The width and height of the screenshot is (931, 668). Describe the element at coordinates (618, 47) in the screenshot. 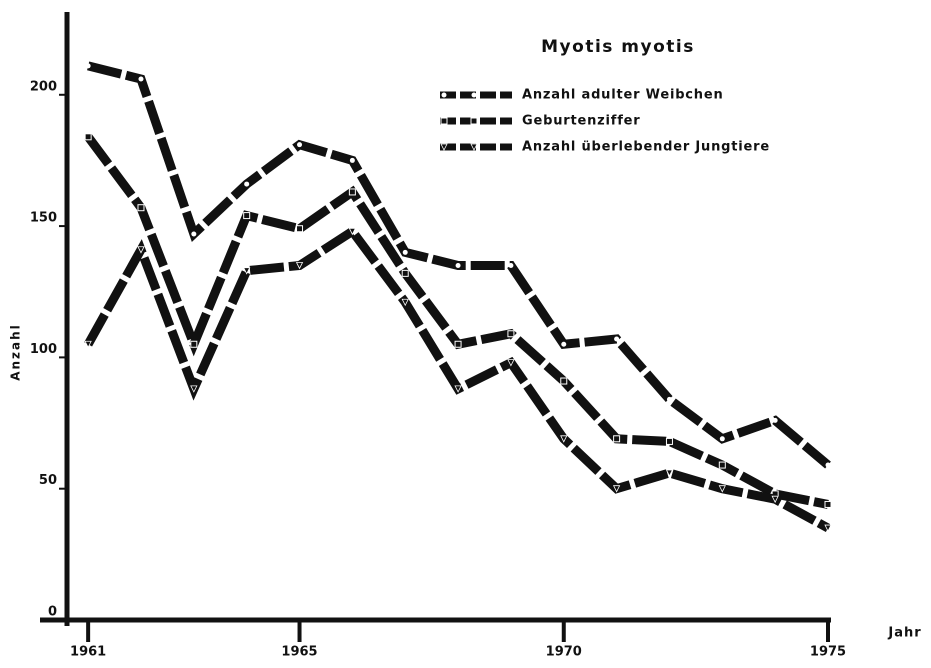

I see `chart-title: Myotis myotis` at that location.